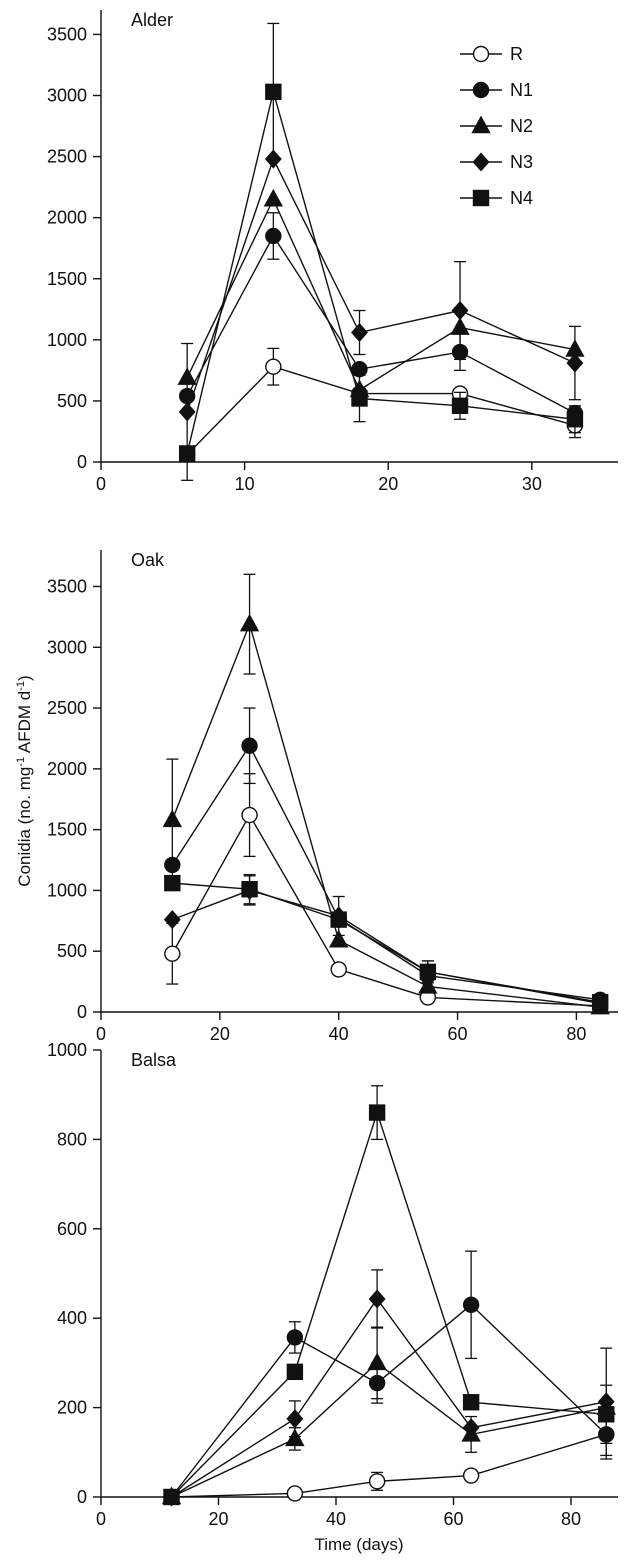  Describe the element at coordinates (72, 1408) in the screenshot. I see `y-tick-label: 200` at that location.